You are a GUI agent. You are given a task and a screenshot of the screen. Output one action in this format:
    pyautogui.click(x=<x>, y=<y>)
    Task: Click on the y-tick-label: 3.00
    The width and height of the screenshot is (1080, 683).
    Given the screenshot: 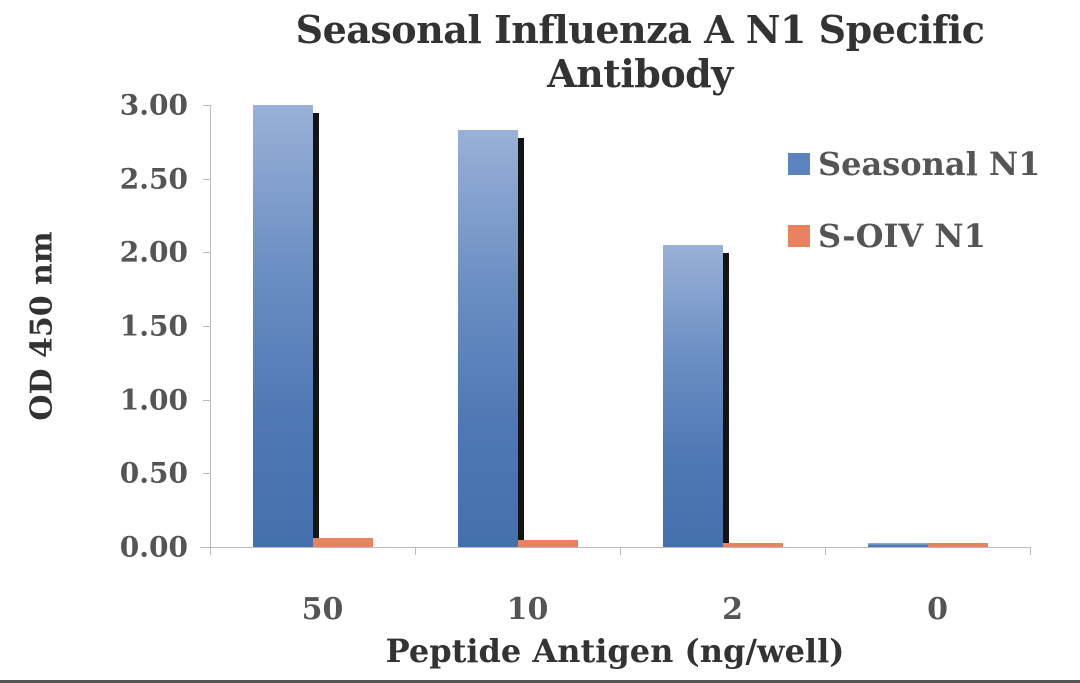 What is the action you would take?
    pyautogui.click(x=153, y=105)
    